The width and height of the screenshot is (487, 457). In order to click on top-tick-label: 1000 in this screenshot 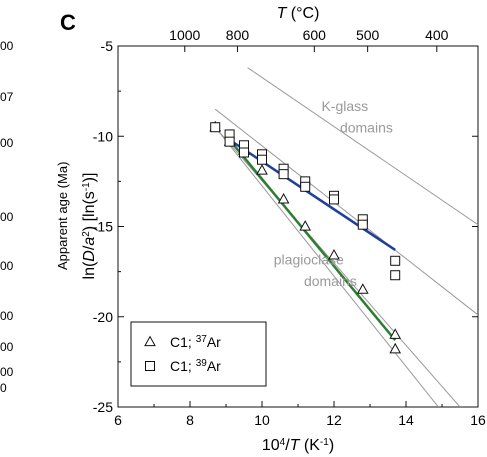, I will do `click(184, 35)`.